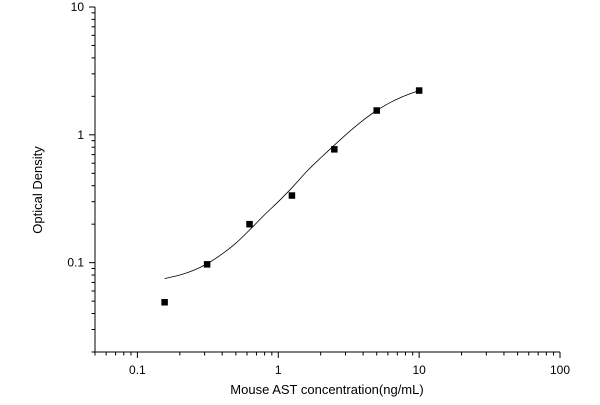  What do you see at coordinates (278, 370) in the screenshot?
I see `x-tick-label: 1` at bounding box center [278, 370].